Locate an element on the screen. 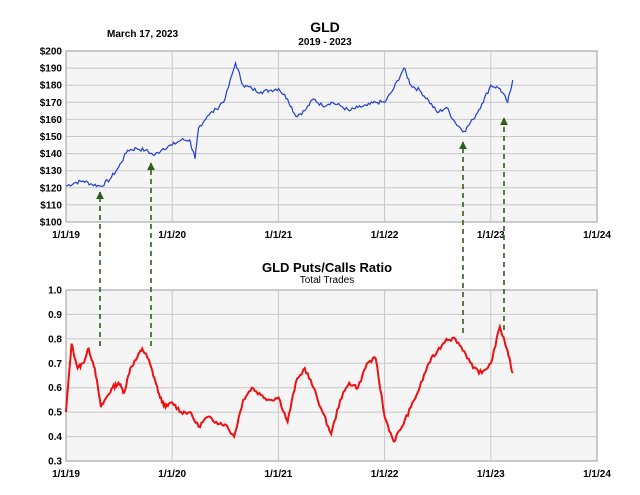 This screenshot has height=495, width=640. ratio-y-axis: 0.3 0.4 0.5 0.6 0.7 0.8 0.9 1.0 is located at coordinates (55, 377).